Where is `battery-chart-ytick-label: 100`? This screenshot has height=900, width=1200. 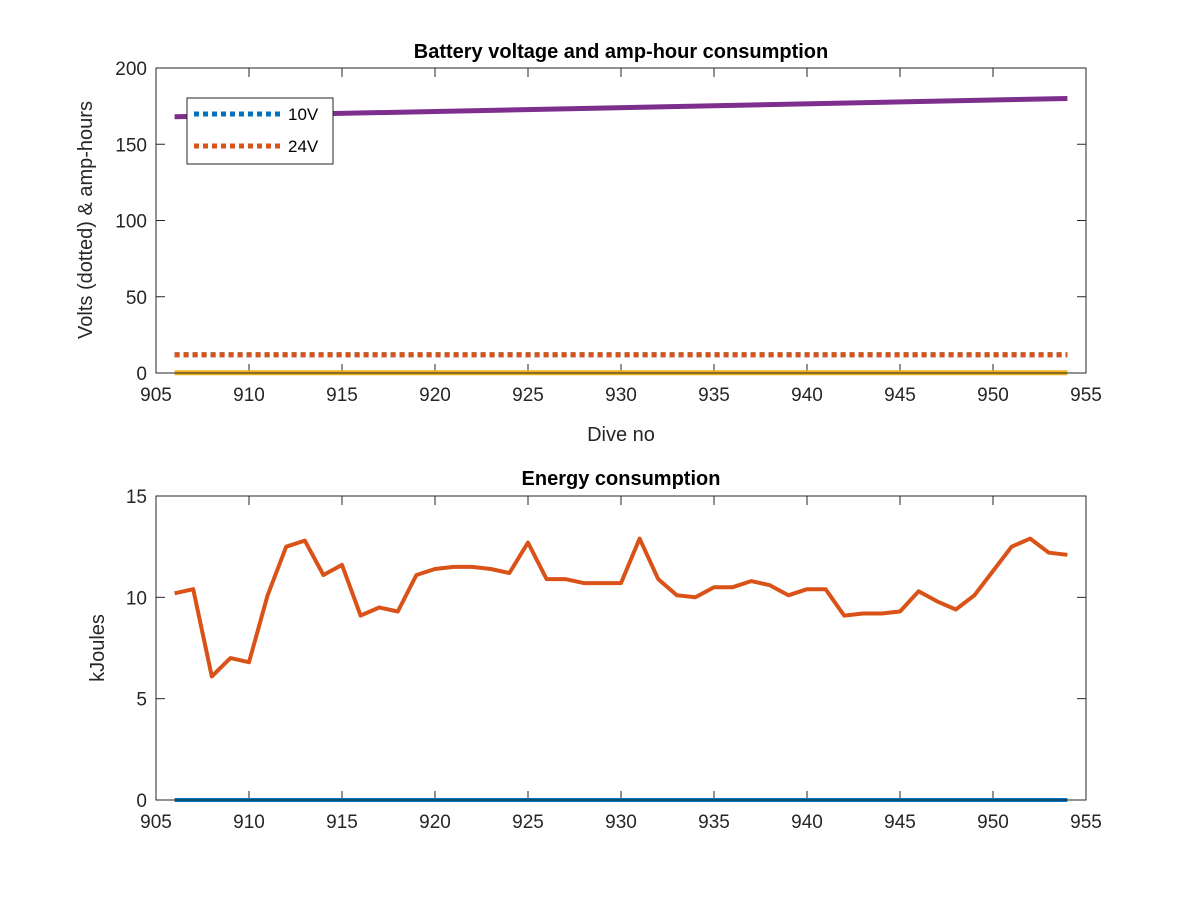
battery-chart-ytick-label: 100 is located at coordinates (131, 222).